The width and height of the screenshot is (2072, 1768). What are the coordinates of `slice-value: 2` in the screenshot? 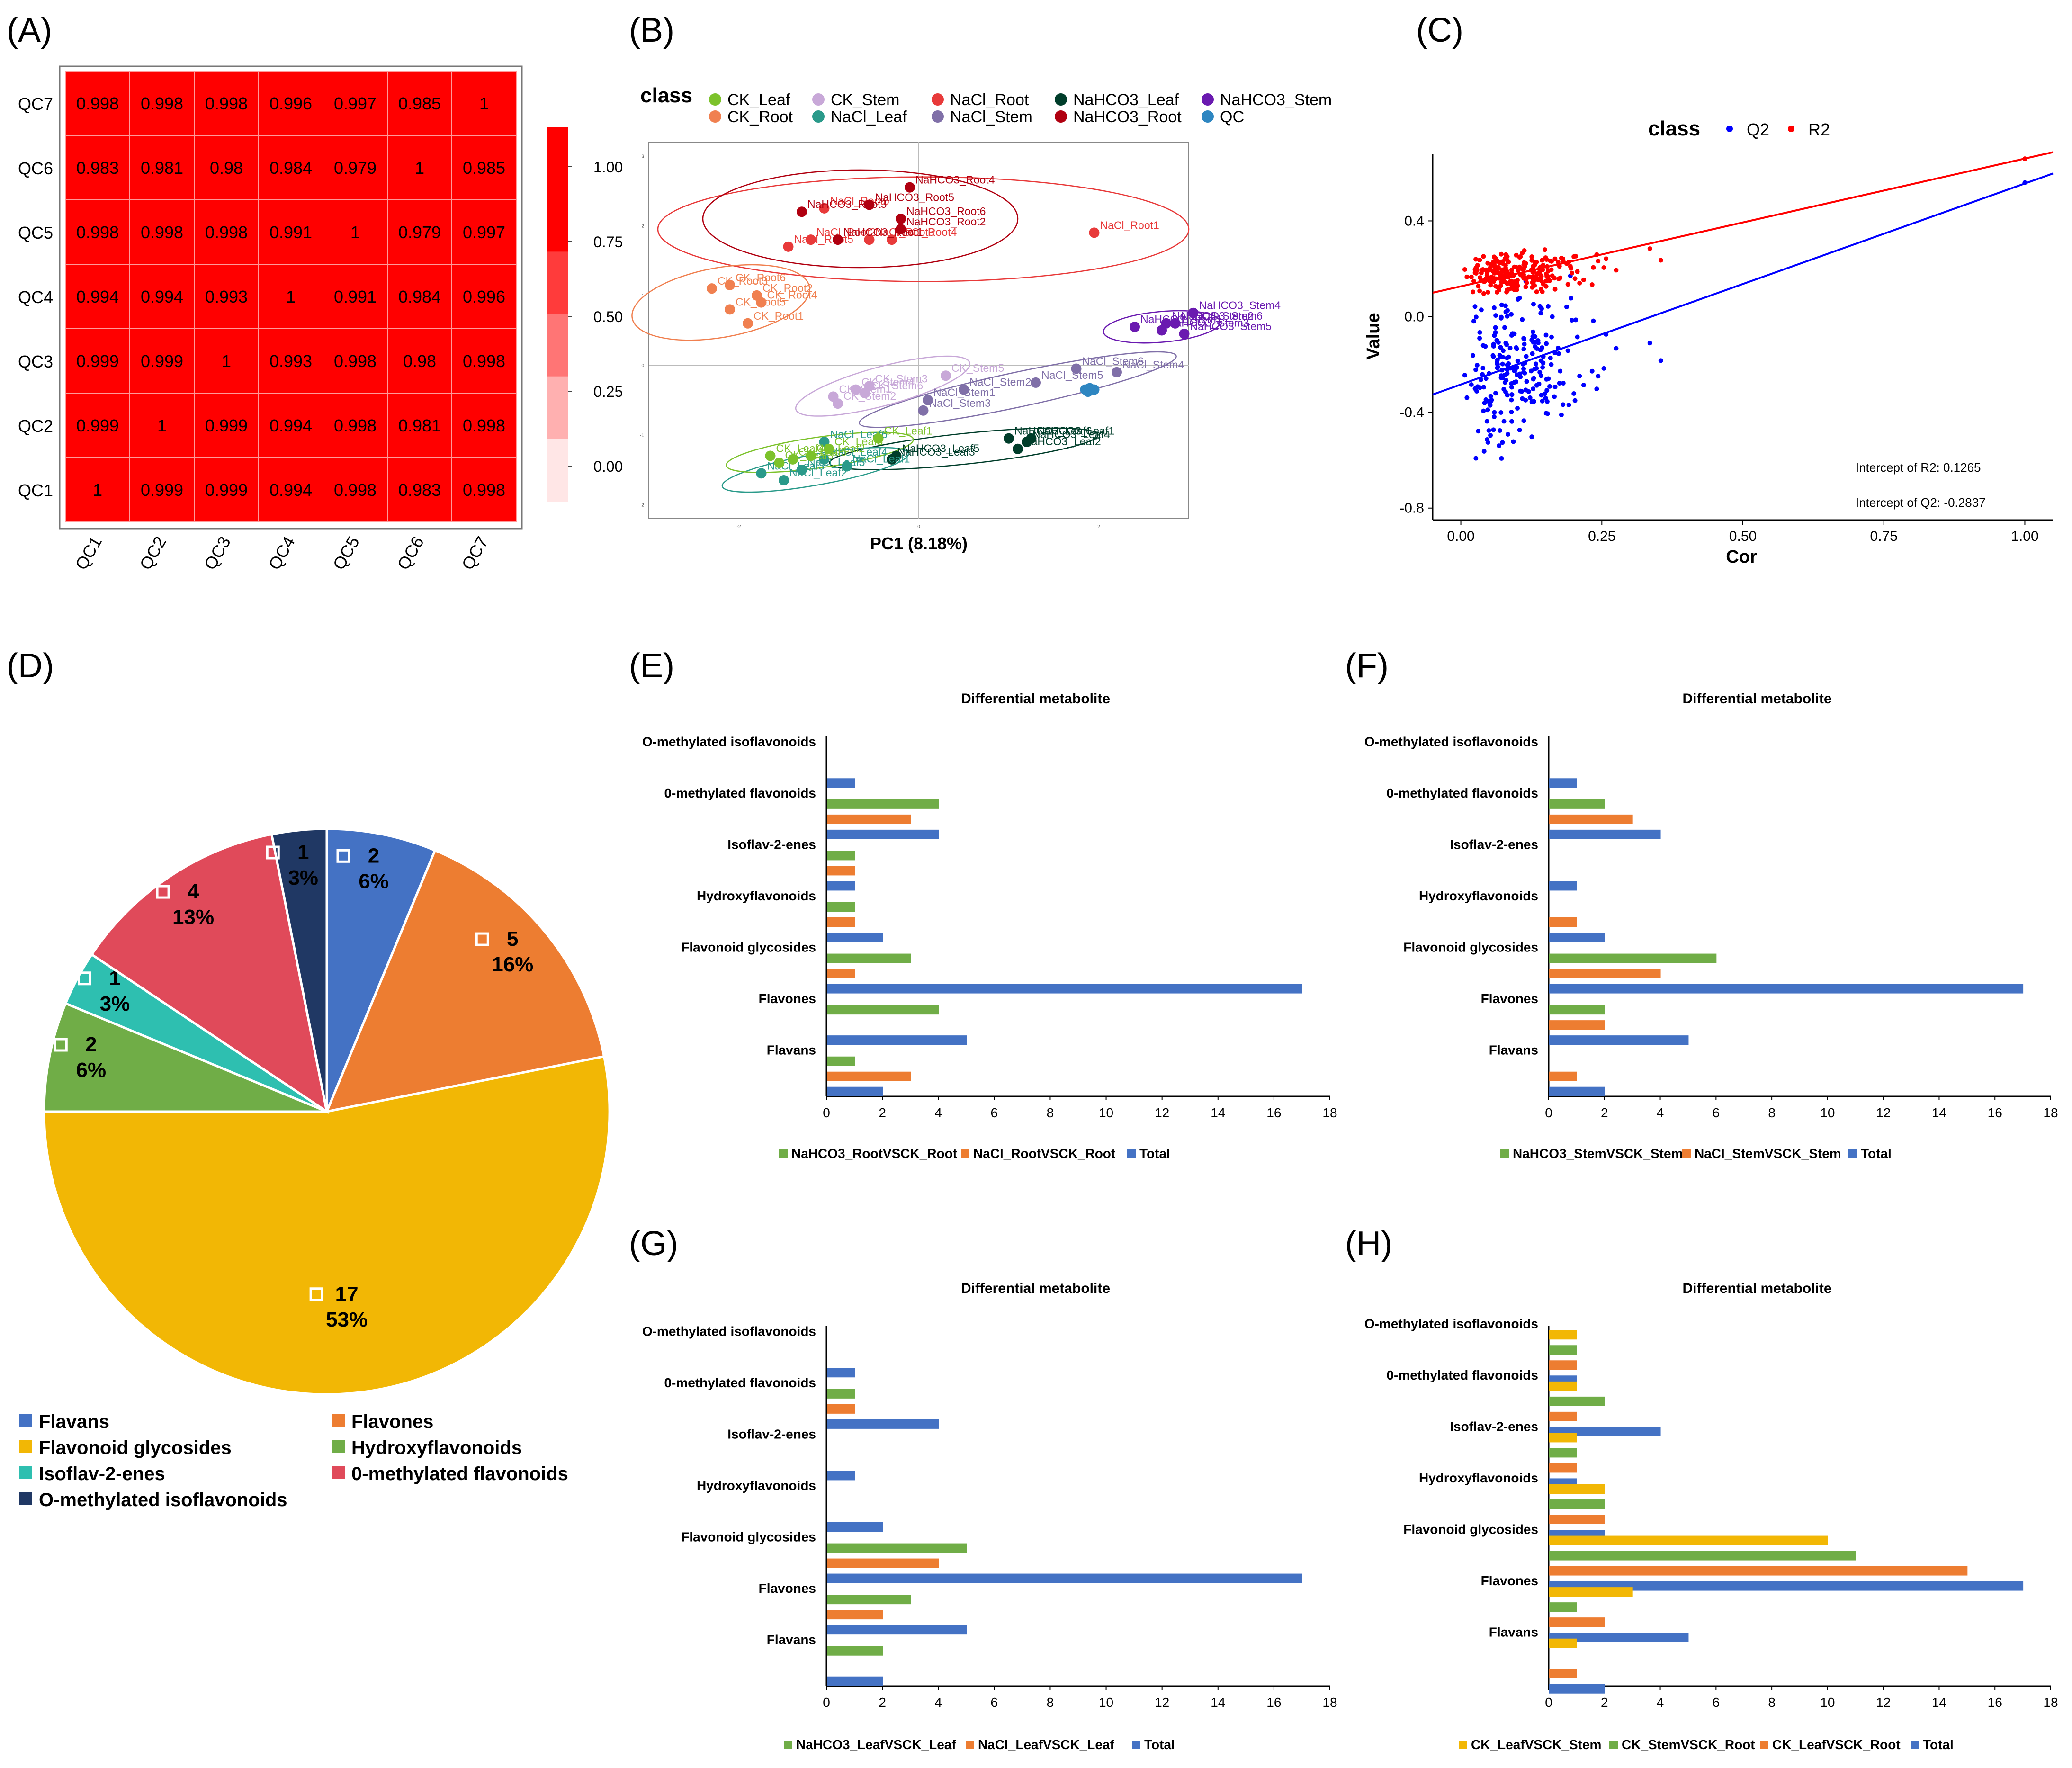 It's located at (91, 1044).